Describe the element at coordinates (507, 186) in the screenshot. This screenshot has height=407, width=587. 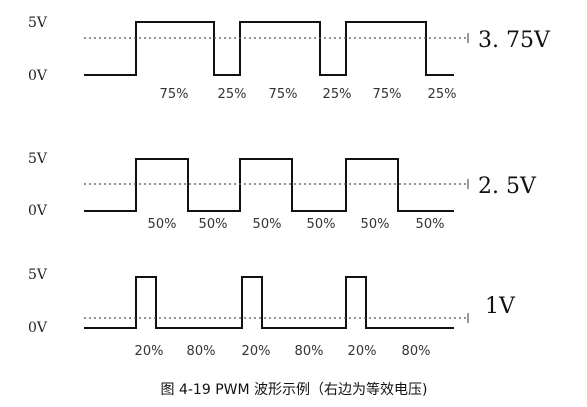
I see `panel-2-equivalent-voltage: 2. 5V` at that location.